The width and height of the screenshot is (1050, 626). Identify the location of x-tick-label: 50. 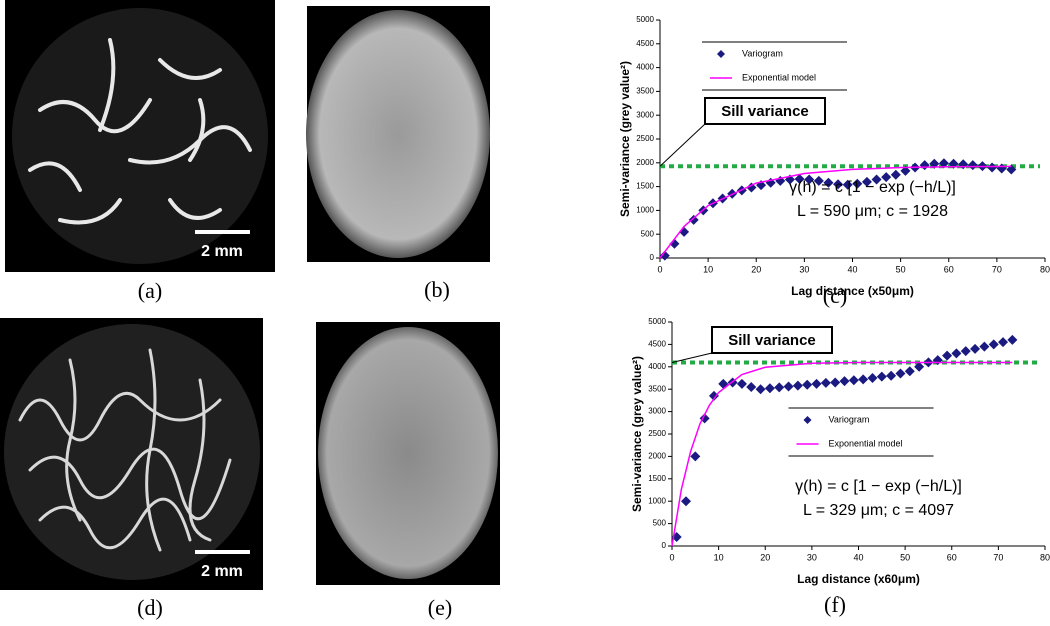
(905, 557).